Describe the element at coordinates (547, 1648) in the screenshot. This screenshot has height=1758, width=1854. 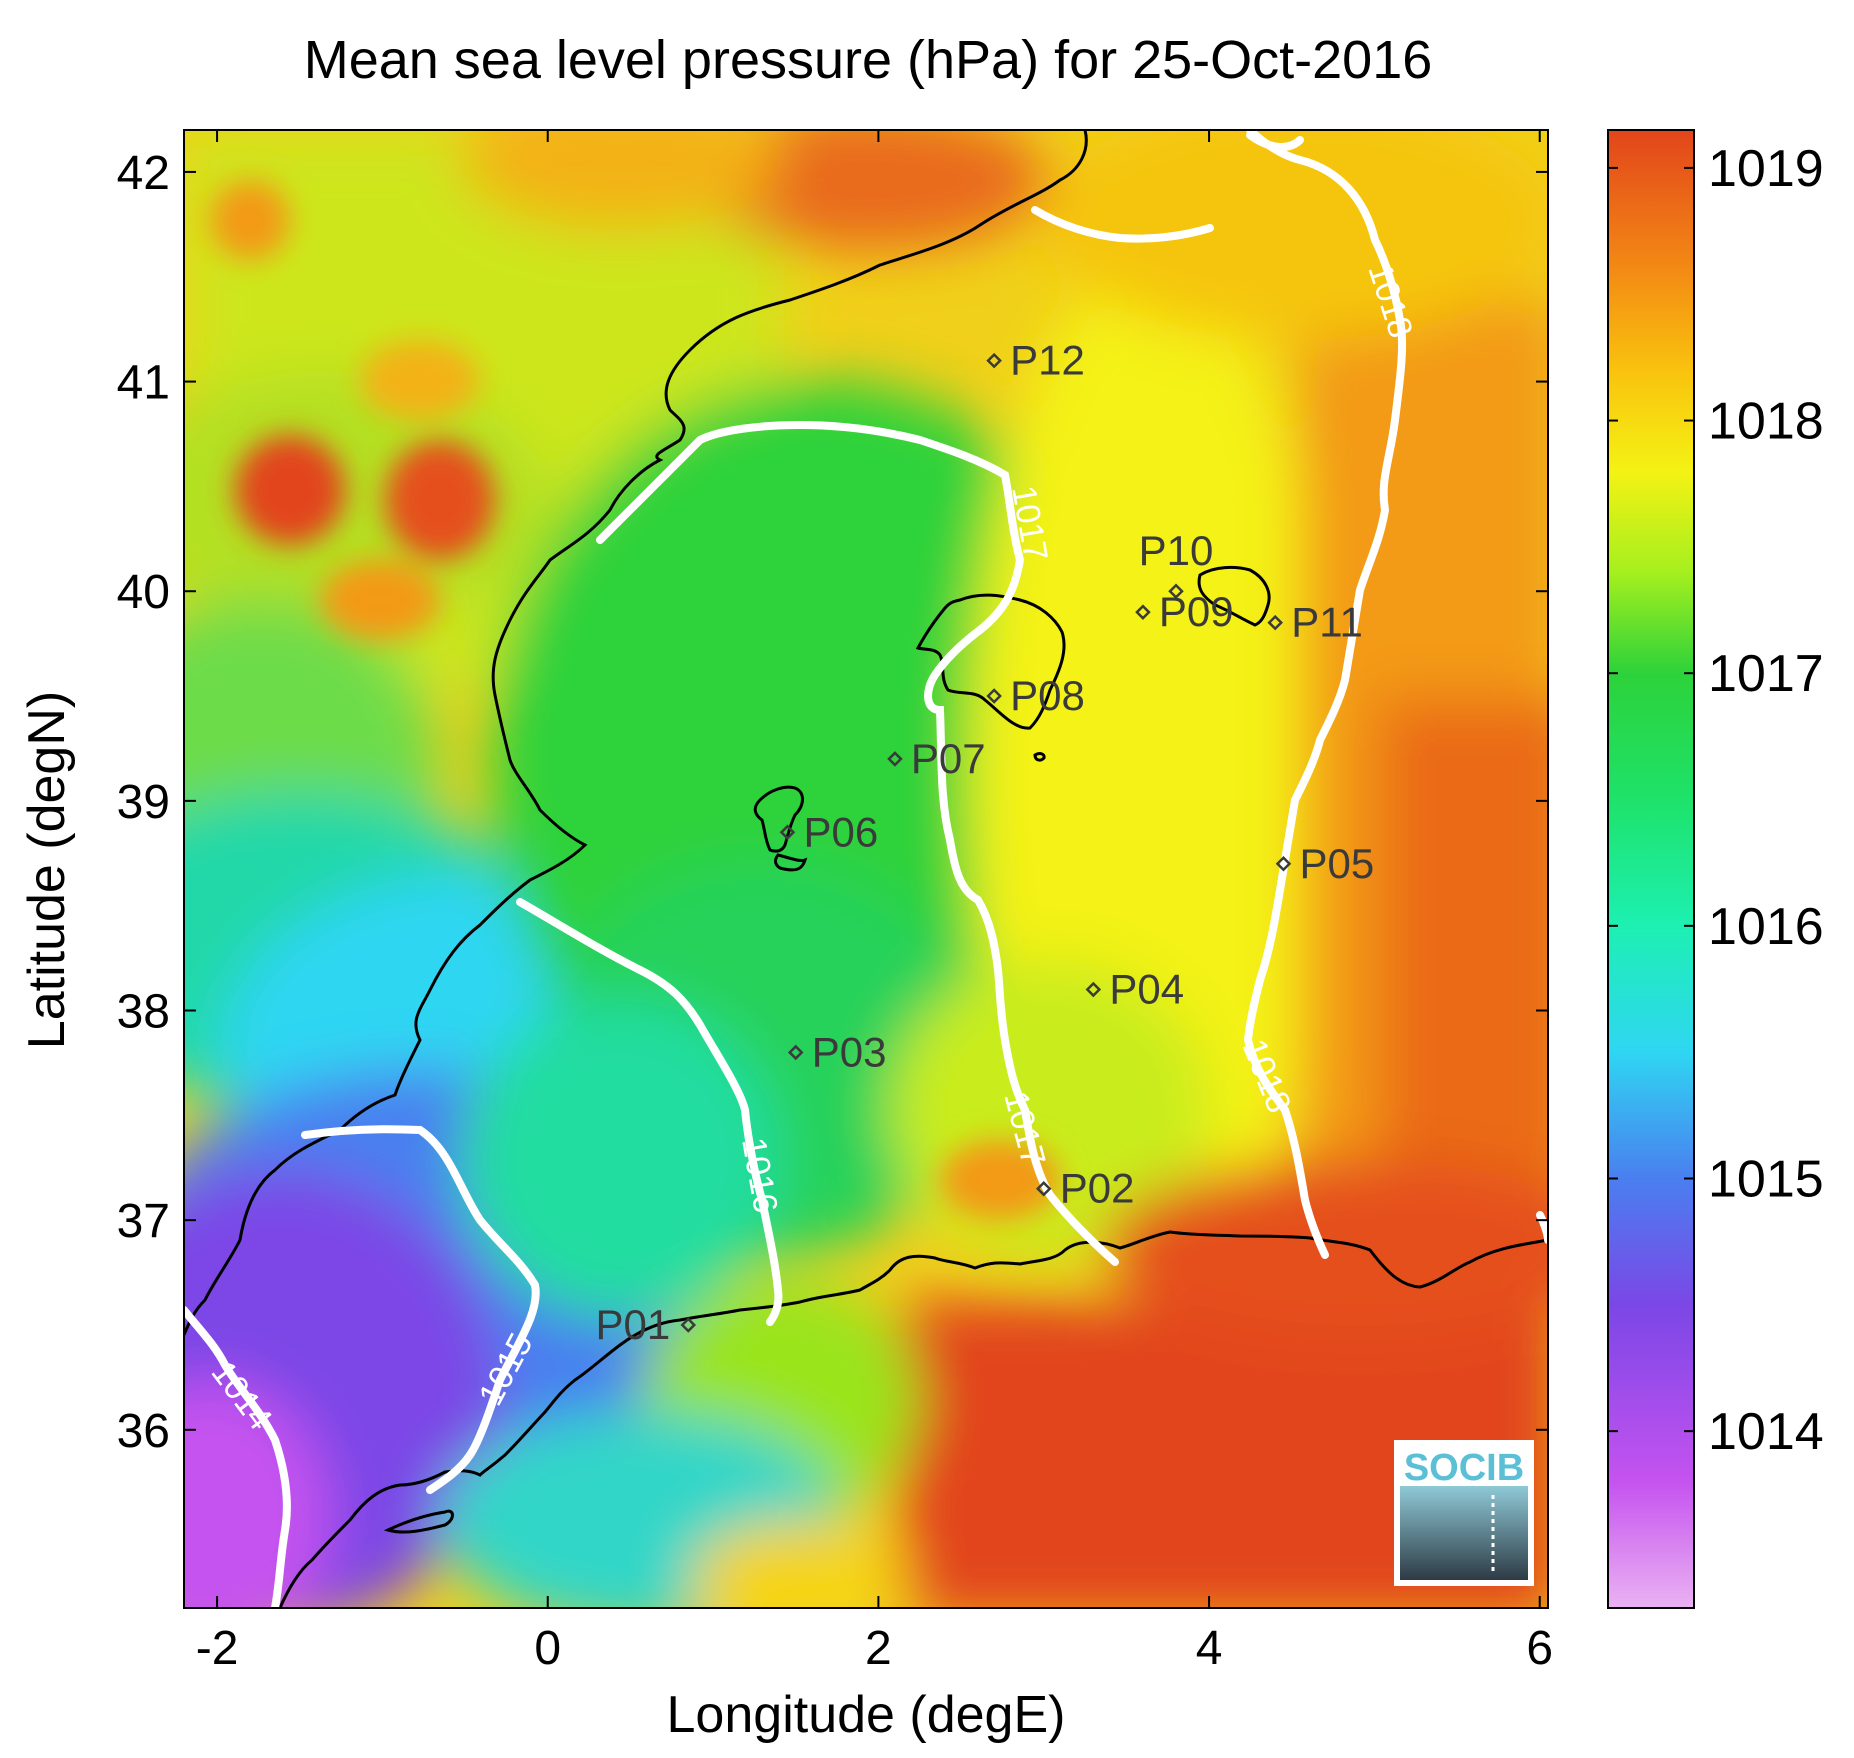
I see `x-tick-label: 0` at that location.